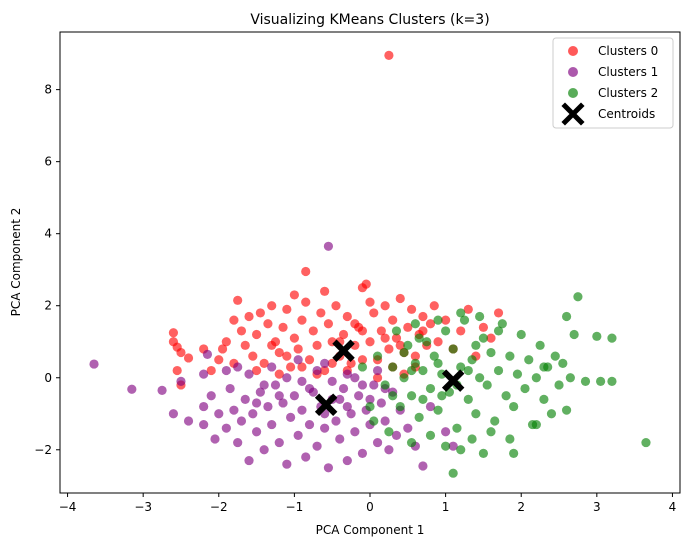 This screenshot has width=692, height=551. What do you see at coordinates (370, 530) in the screenshot?
I see `x-axis-label: PCA Component 1` at bounding box center [370, 530].